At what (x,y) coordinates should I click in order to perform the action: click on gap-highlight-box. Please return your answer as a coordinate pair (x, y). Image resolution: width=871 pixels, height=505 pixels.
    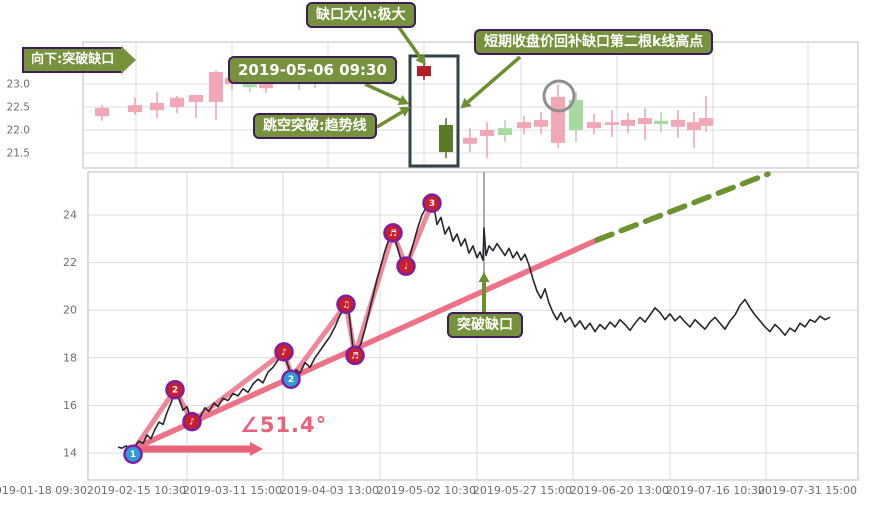
    Looking at the image, I should click on (434, 111).